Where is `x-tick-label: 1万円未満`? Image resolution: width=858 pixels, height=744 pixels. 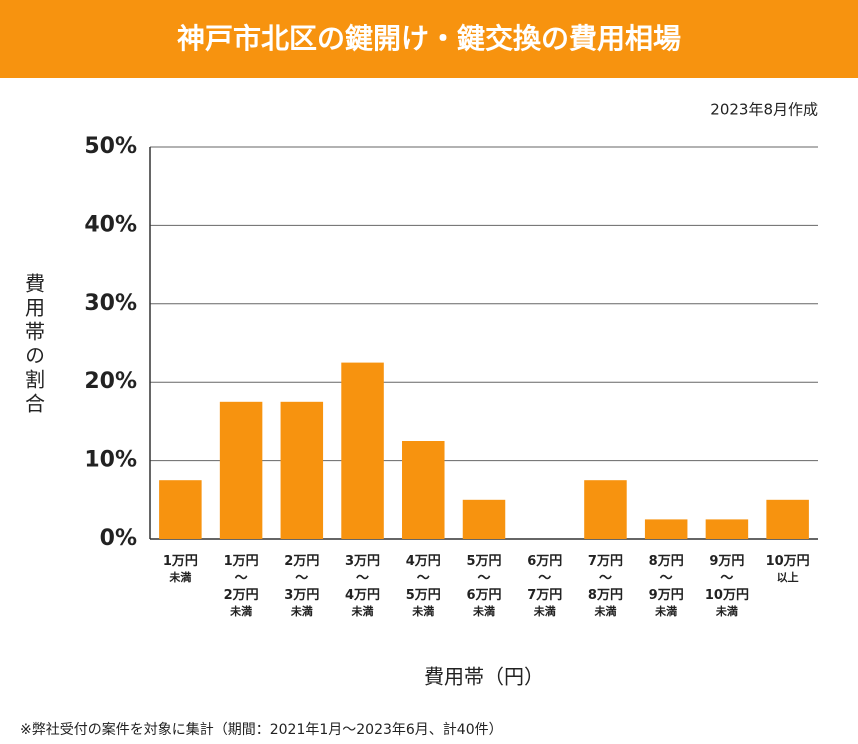
x-tick-label: 1万円未満 is located at coordinates (180, 569).